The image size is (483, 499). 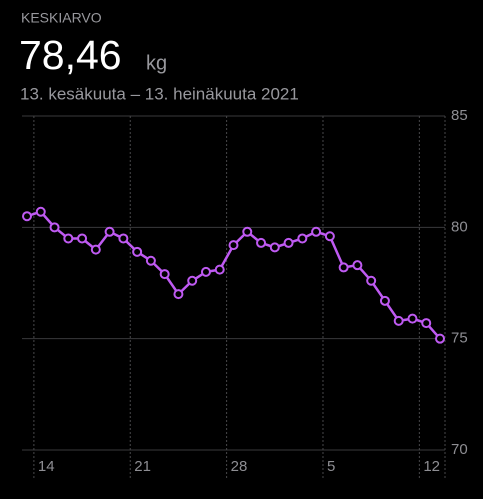 I want to click on y-tick-label: 85, so click(x=459, y=115).